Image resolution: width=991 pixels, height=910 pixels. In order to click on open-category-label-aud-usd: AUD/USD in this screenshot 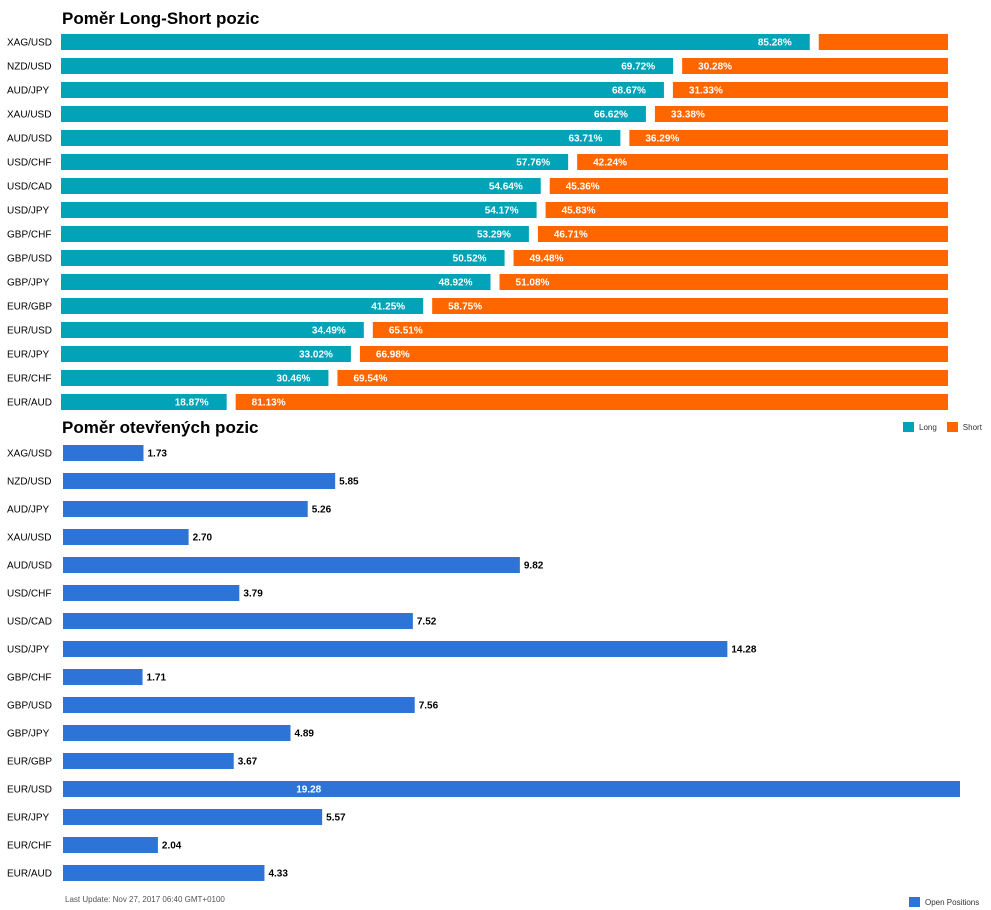, I will do `click(29, 566)`.